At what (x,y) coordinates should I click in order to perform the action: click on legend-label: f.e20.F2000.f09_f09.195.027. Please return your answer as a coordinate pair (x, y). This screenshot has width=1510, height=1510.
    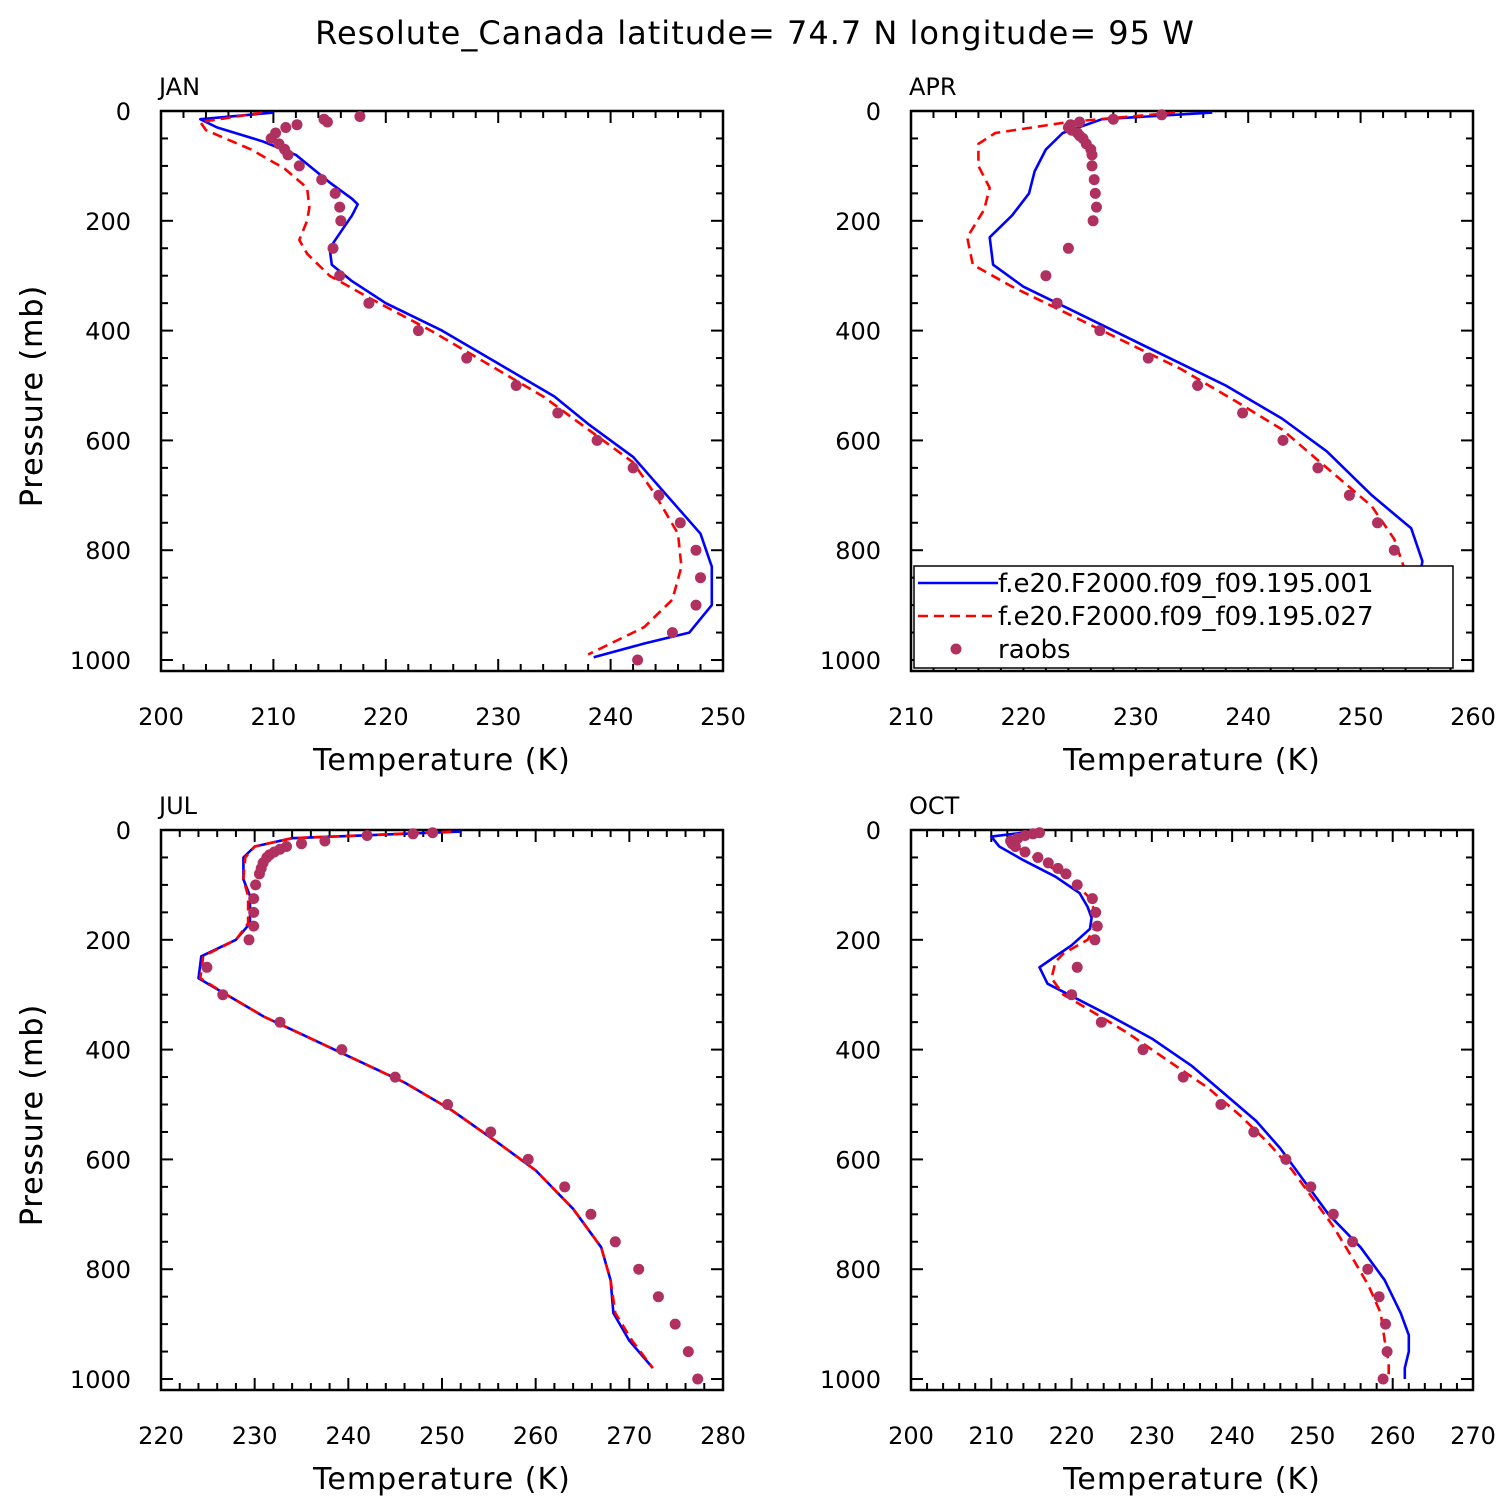
    Looking at the image, I should click on (1186, 617).